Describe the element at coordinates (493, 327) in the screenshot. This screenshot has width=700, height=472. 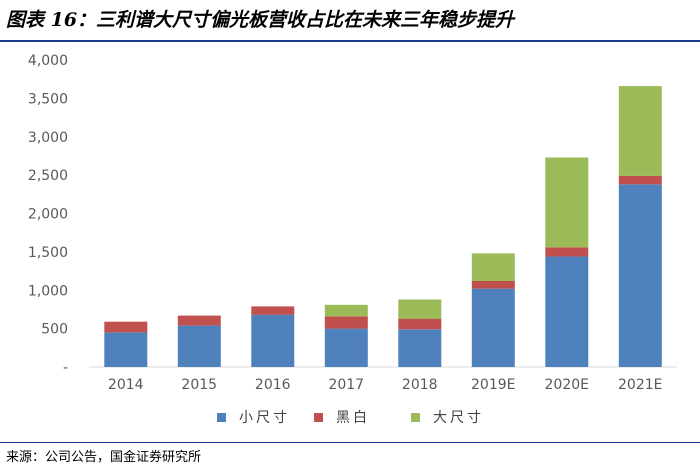
I see `bar-segment-1-2019E` at that location.